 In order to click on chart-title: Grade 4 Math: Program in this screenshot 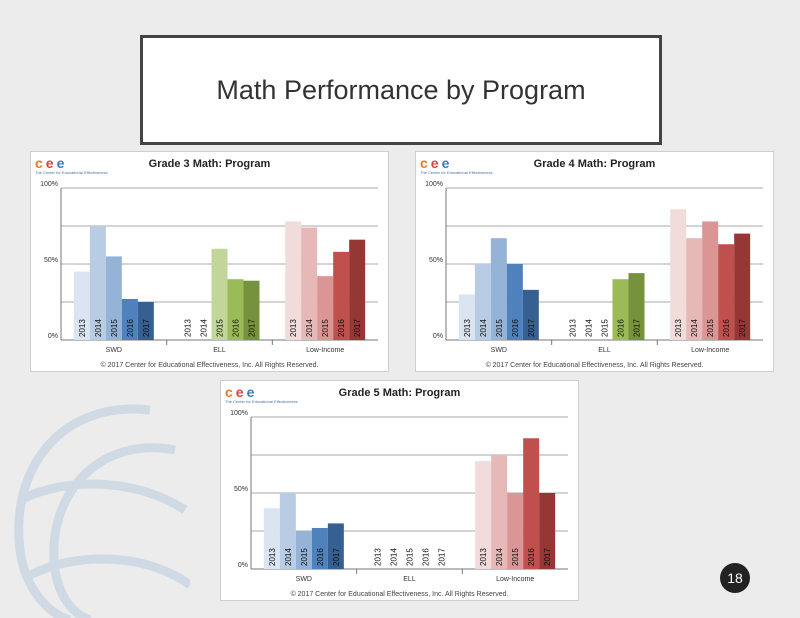, I will do `click(594, 164)`.